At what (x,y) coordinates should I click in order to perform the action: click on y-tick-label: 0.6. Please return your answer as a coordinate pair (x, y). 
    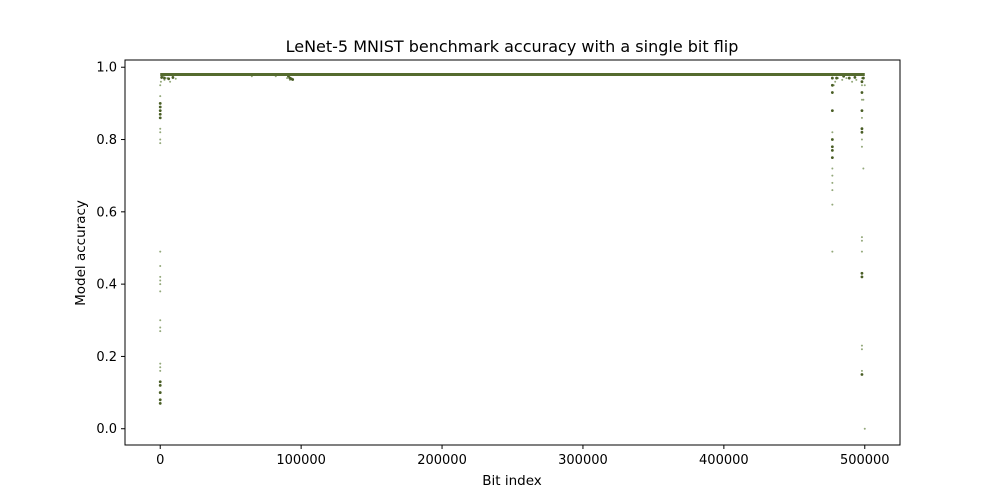
    Looking at the image, I should click on (106, 212).